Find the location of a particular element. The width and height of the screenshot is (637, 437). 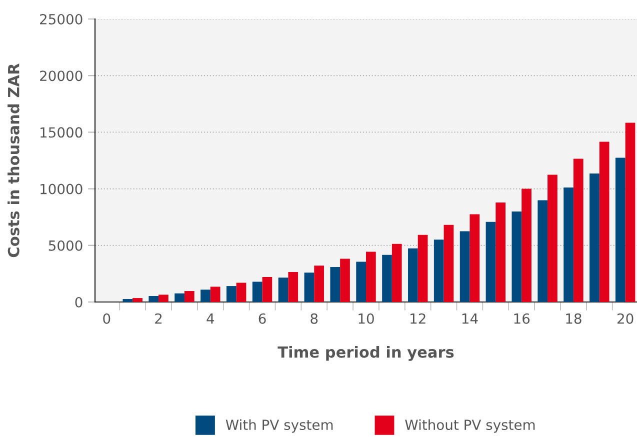

x-tick-label: 4 is located at coordinates (210, 319).